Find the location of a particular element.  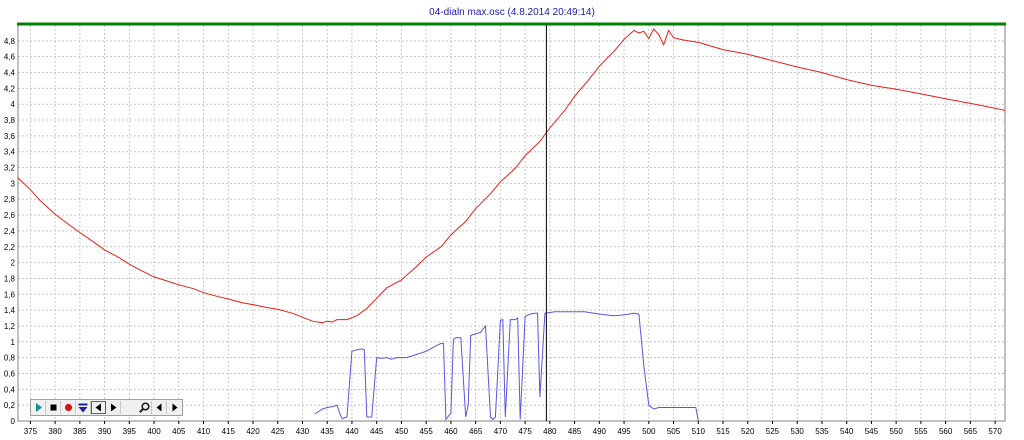

x-tick-label: 390 is located at coordinates (105, 431).